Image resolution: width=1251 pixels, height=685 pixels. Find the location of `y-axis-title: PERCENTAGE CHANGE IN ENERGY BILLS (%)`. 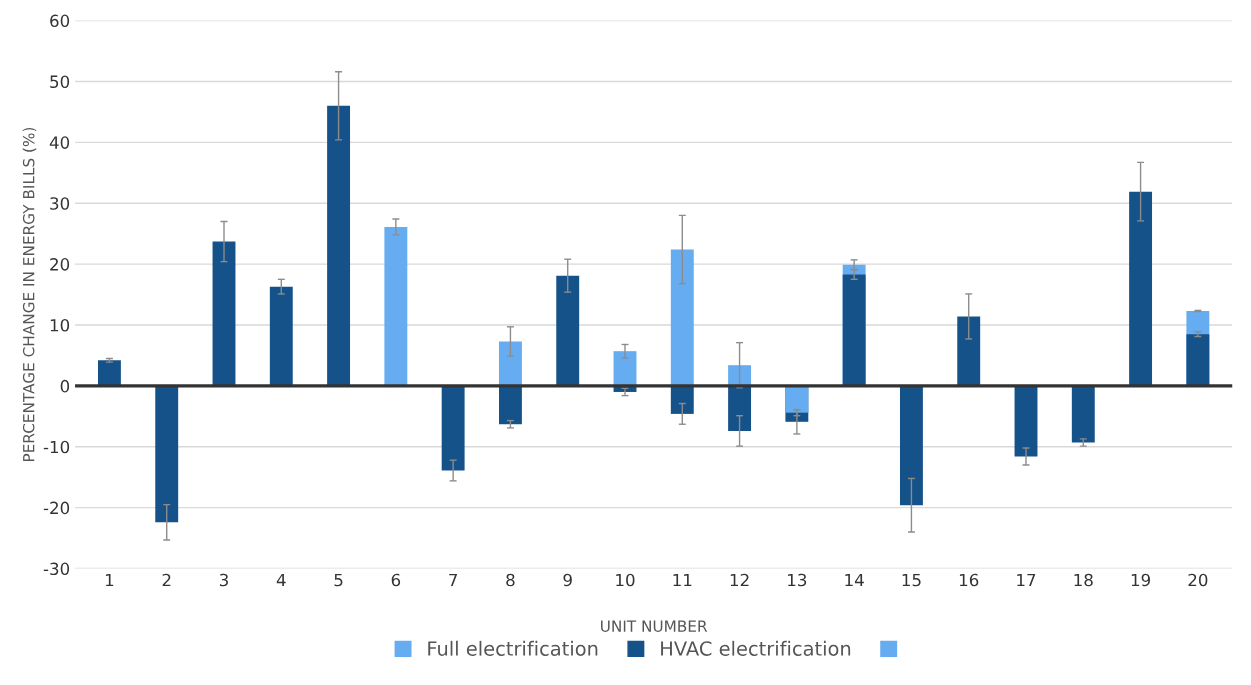

y-axis-title: PERCENTAGE CHANGE IN ENERGY BILLS (%) is located at coordinates (29, 294).